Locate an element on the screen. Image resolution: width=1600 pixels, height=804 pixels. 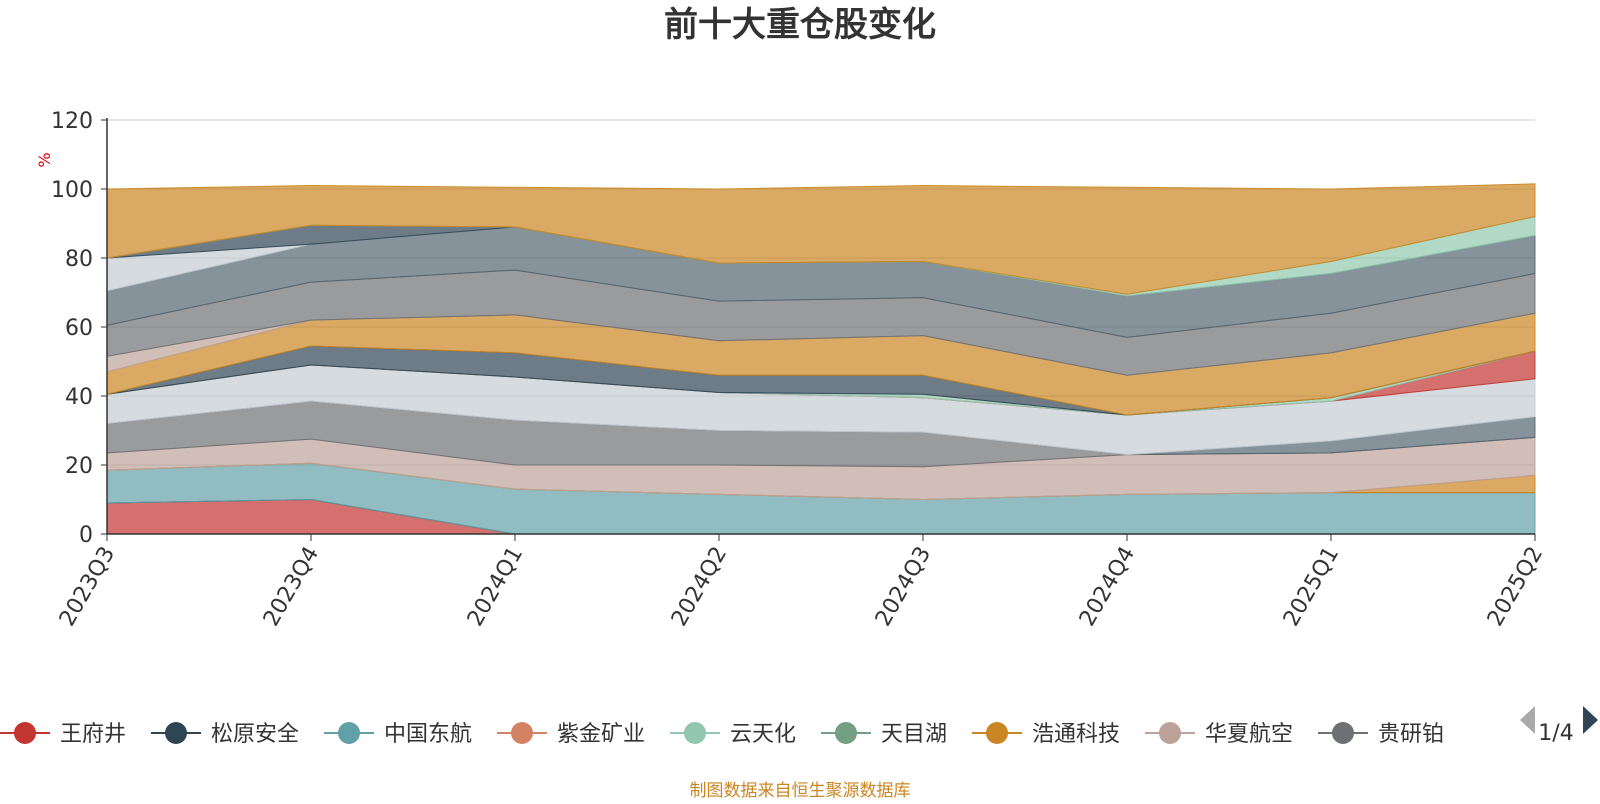
legend-item: 华夏航空 is located at coordinates (1219, 734).